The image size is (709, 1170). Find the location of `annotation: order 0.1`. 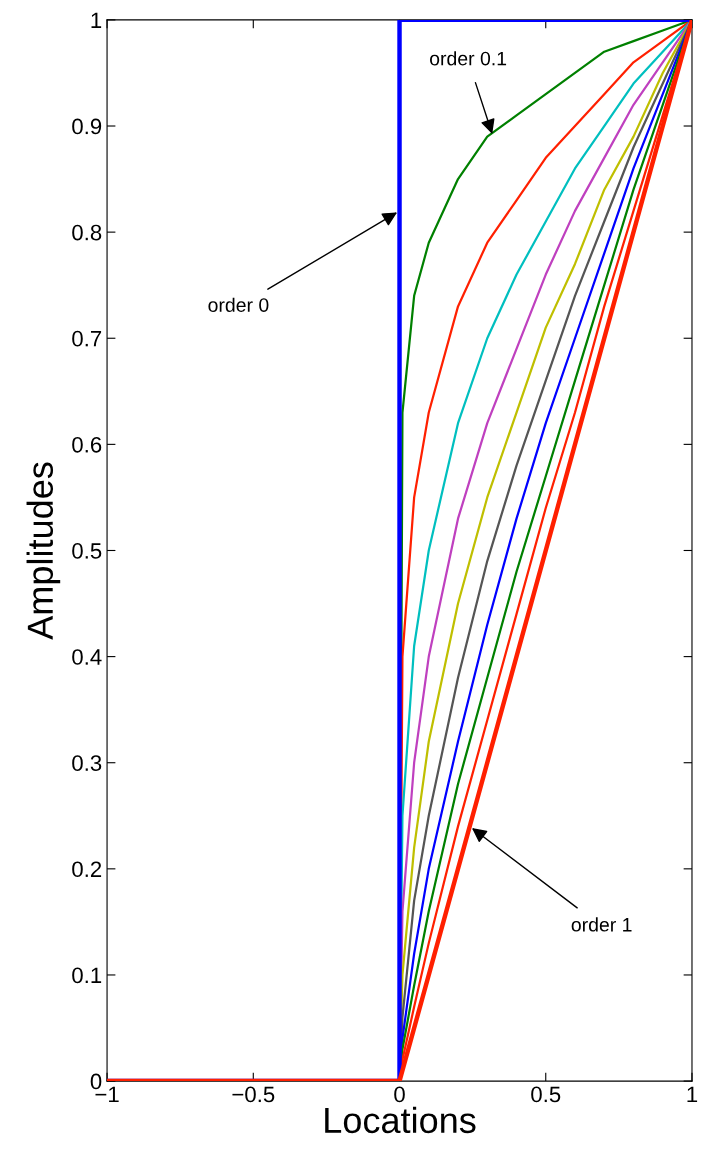

annotation: order 0.1 is located at coordinates (468, 58).